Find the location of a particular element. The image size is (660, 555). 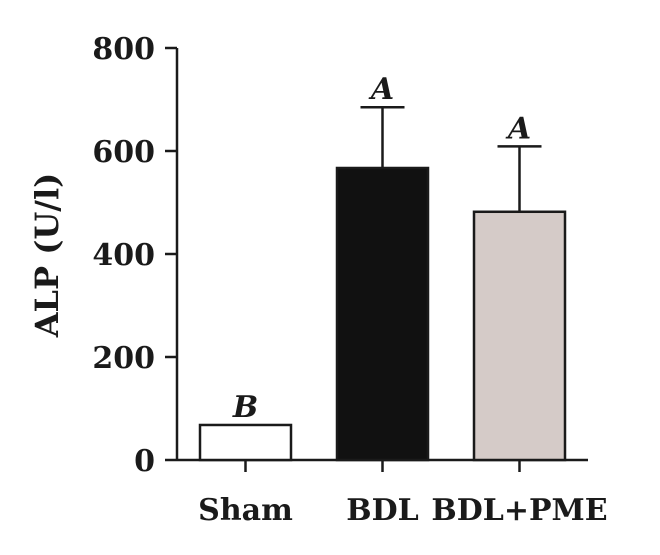

y-tick-label: 600 is located at coordinates (123, 152).